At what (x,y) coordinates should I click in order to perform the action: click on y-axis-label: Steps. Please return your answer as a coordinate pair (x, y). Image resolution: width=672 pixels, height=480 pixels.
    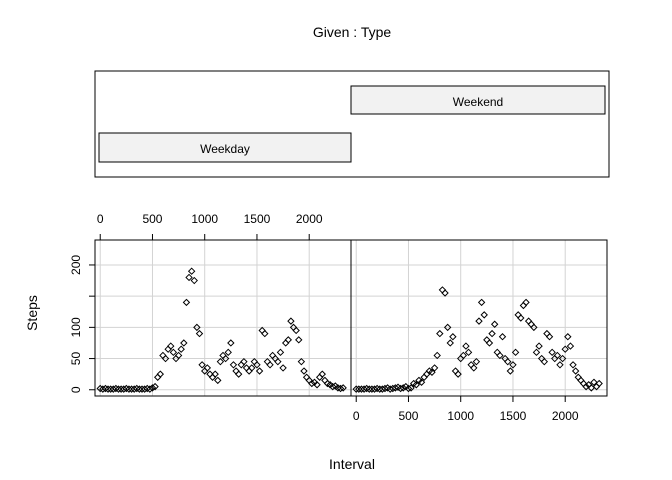
    Looking at the image, I should click on (32, 313).